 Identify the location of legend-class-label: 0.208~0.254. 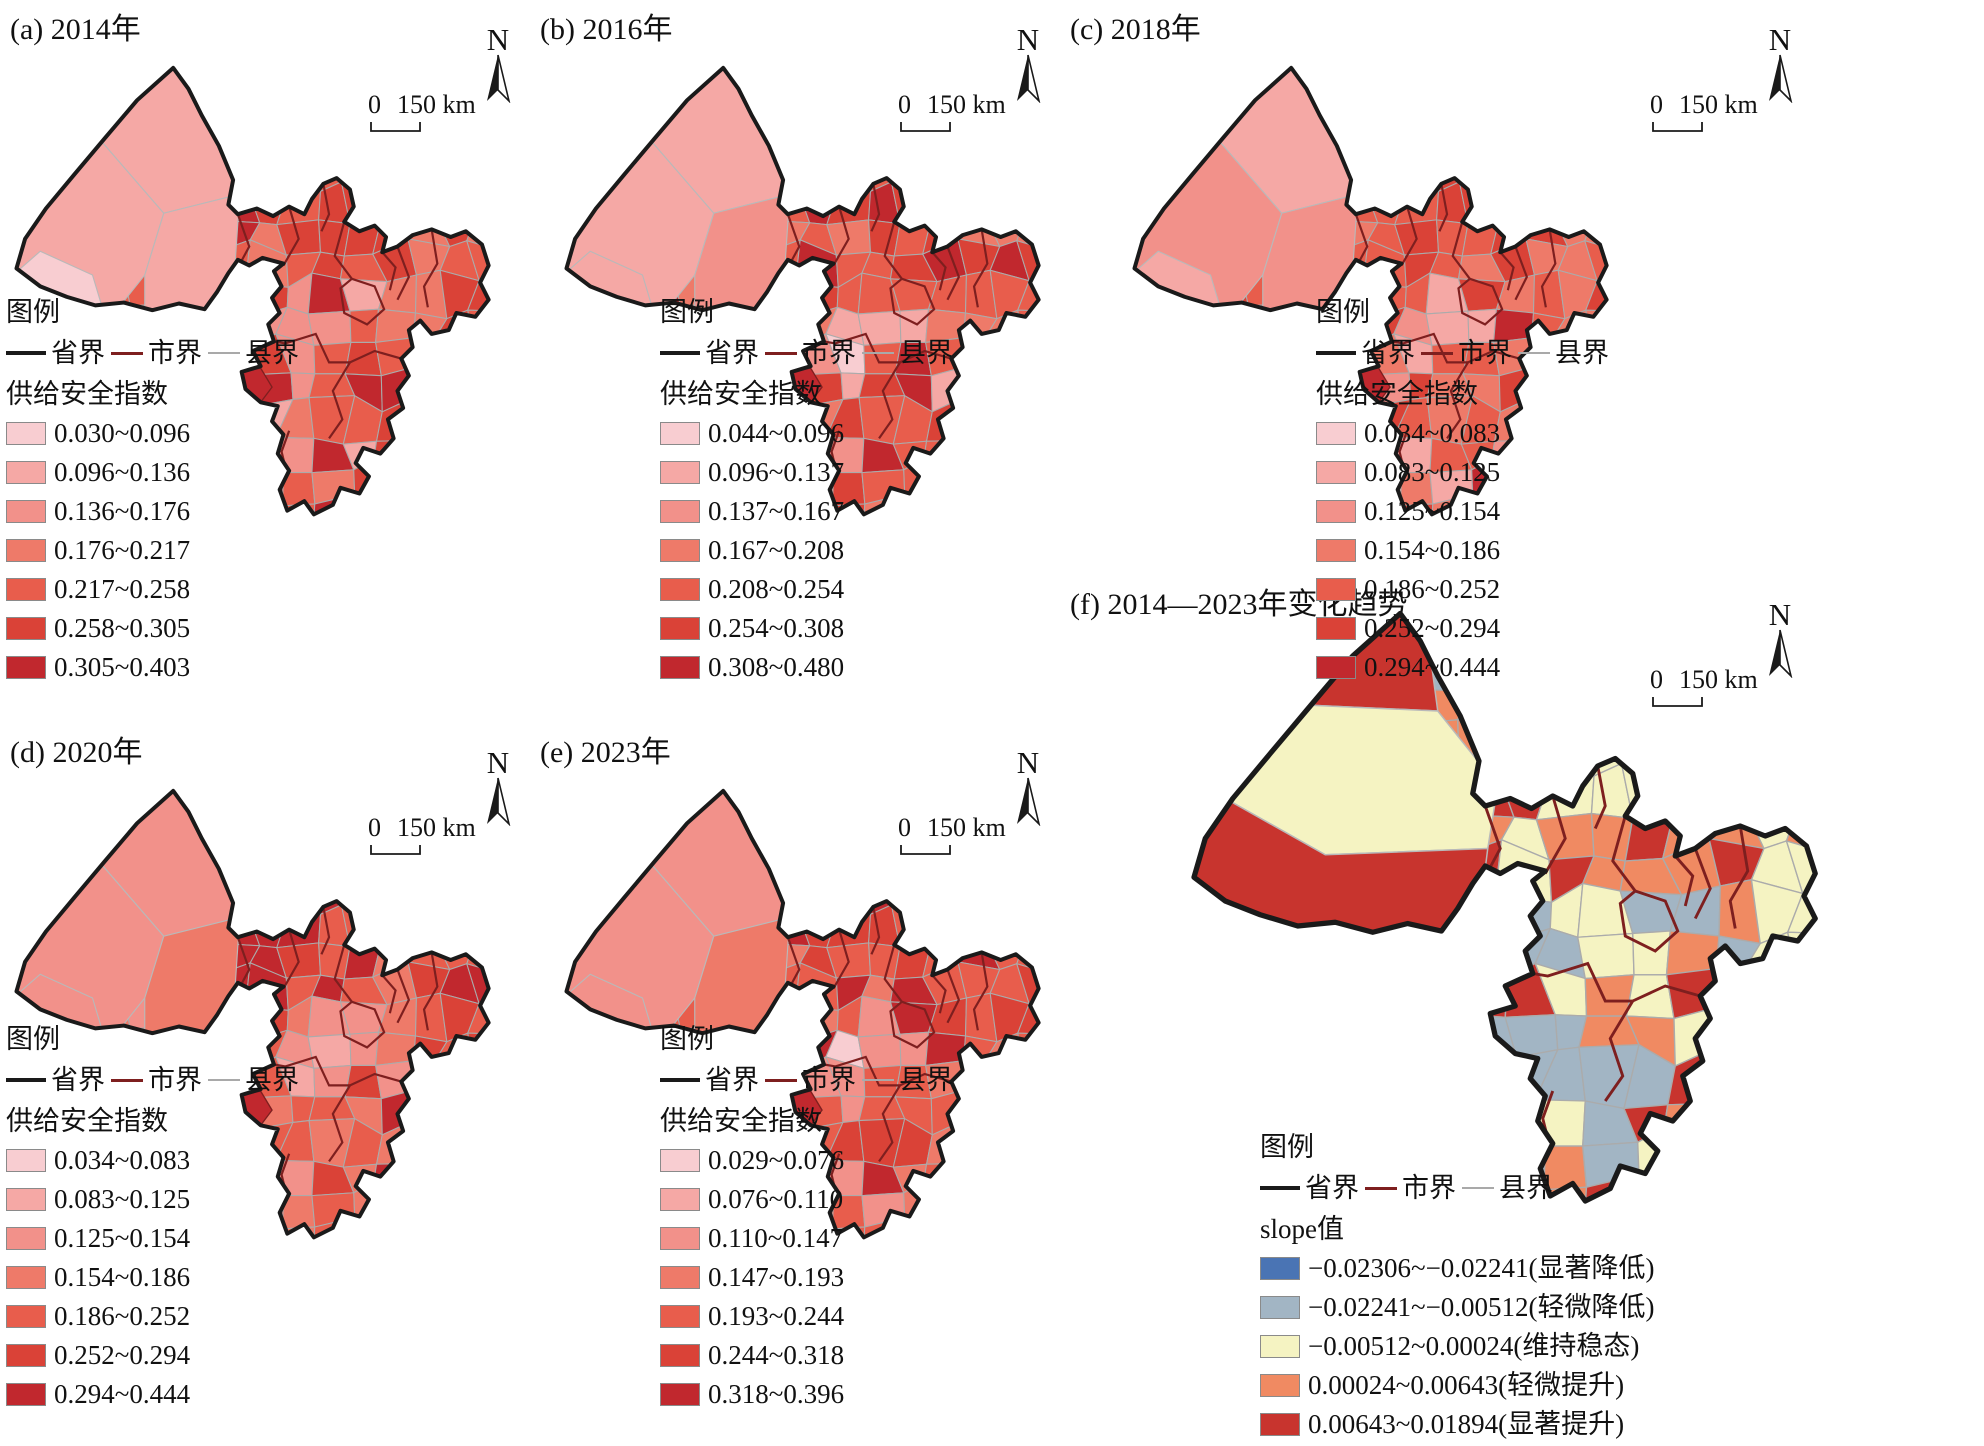
(776, 589).